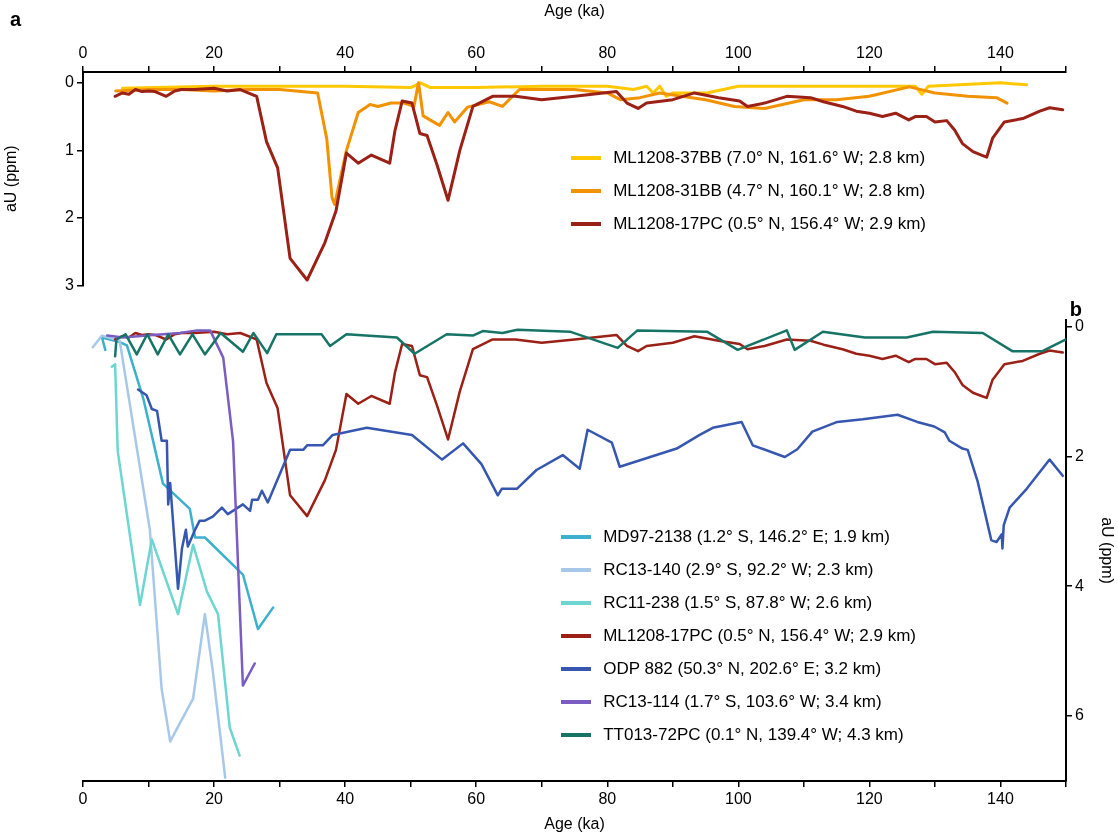 The image size is (1118, 836). I want to click on y-tick-label: 2, so click(70, 217).